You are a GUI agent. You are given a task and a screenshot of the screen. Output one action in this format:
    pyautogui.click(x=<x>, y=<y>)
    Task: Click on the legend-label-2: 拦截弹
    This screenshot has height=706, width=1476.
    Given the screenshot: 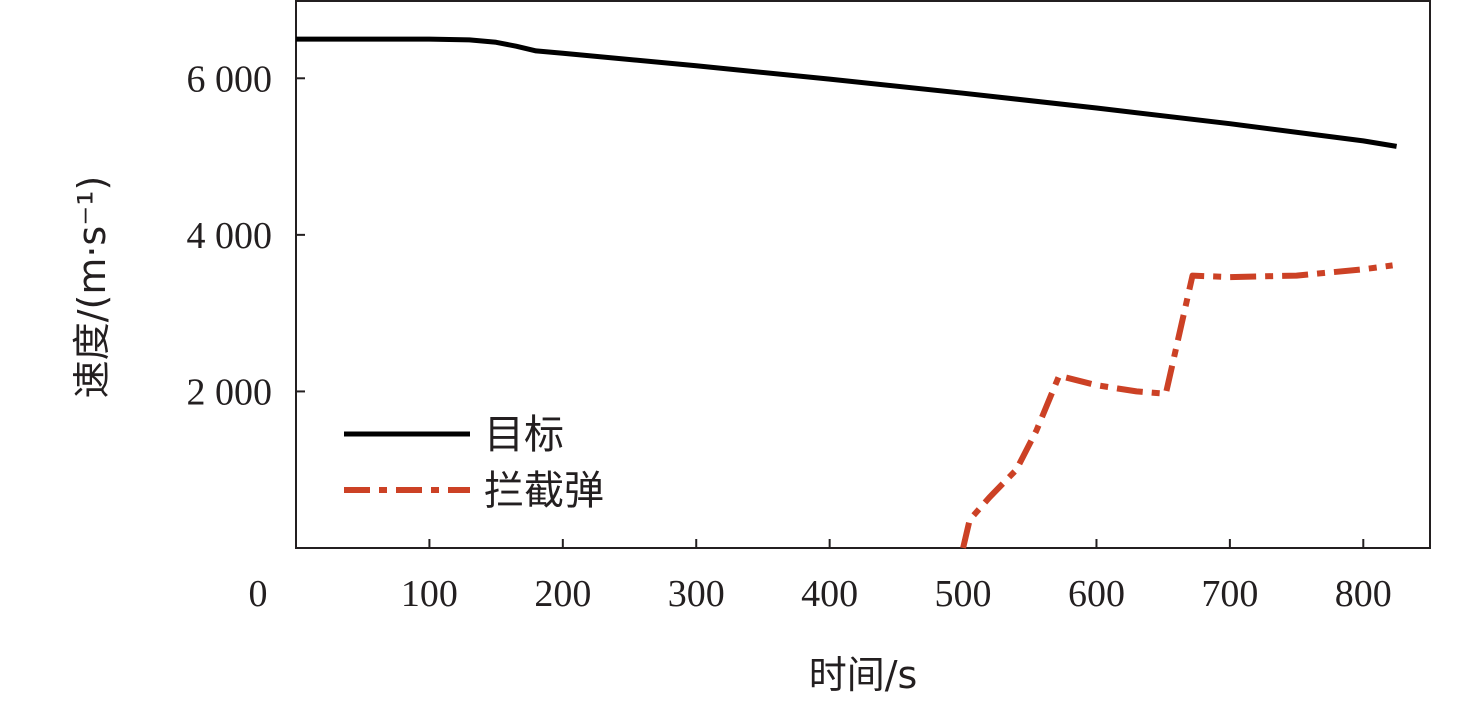 What is the action you would take?
    pyautogui.click(x=544, y=491)
    